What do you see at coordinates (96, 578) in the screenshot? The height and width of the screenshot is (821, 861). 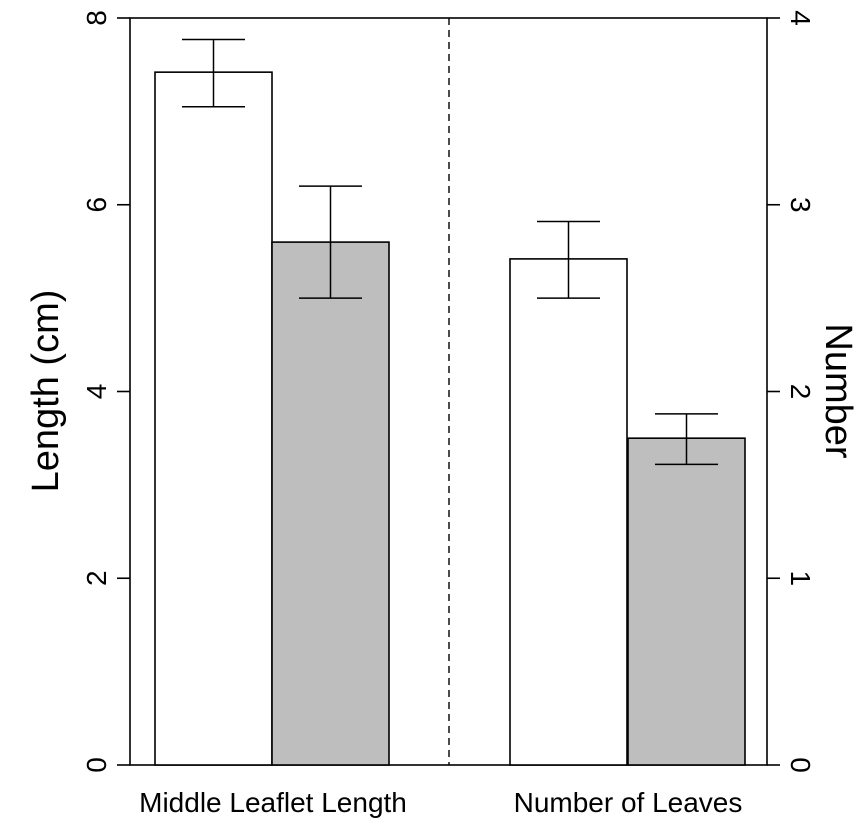 I see `left-tick-label: 2` at bounding box center [96, 578].